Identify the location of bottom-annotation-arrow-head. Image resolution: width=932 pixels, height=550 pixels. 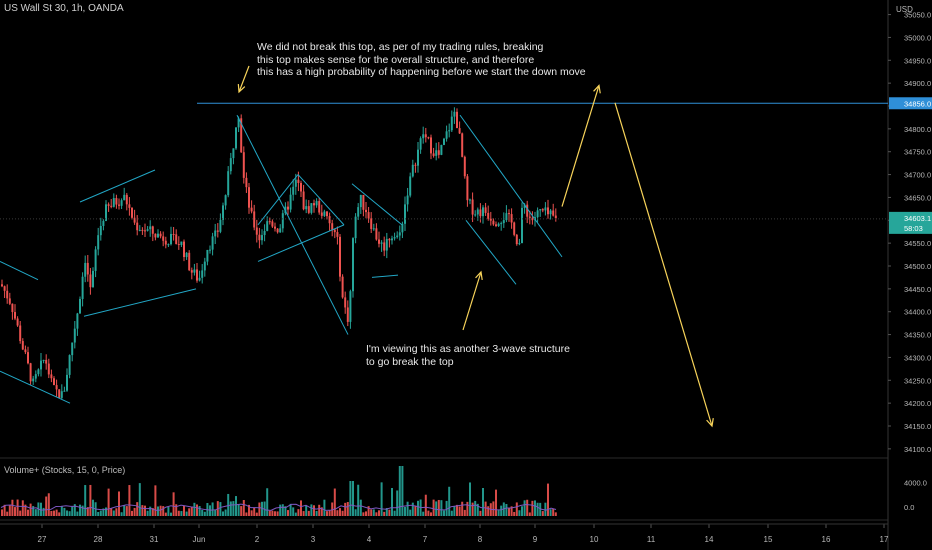
(479, 275).